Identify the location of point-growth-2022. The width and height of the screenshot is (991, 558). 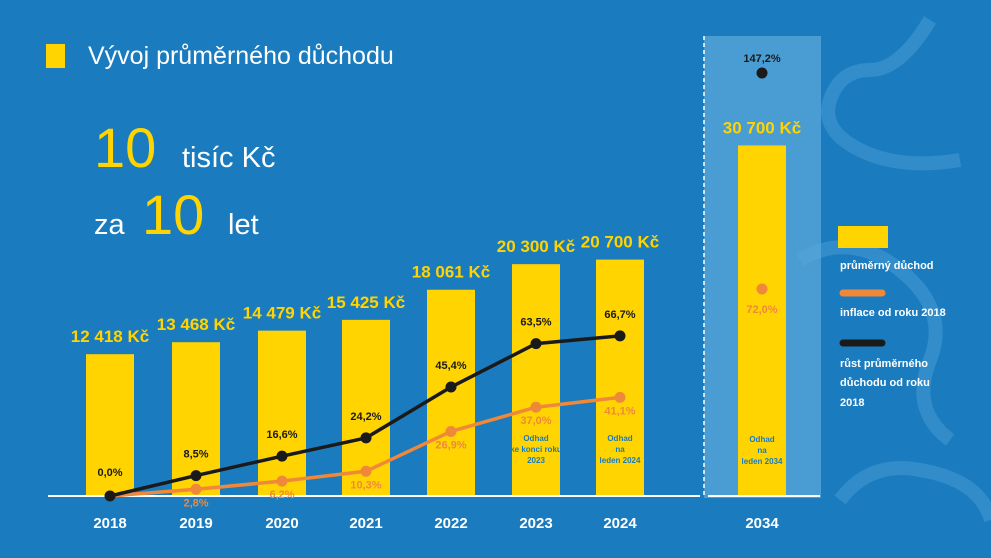
(451, 387).